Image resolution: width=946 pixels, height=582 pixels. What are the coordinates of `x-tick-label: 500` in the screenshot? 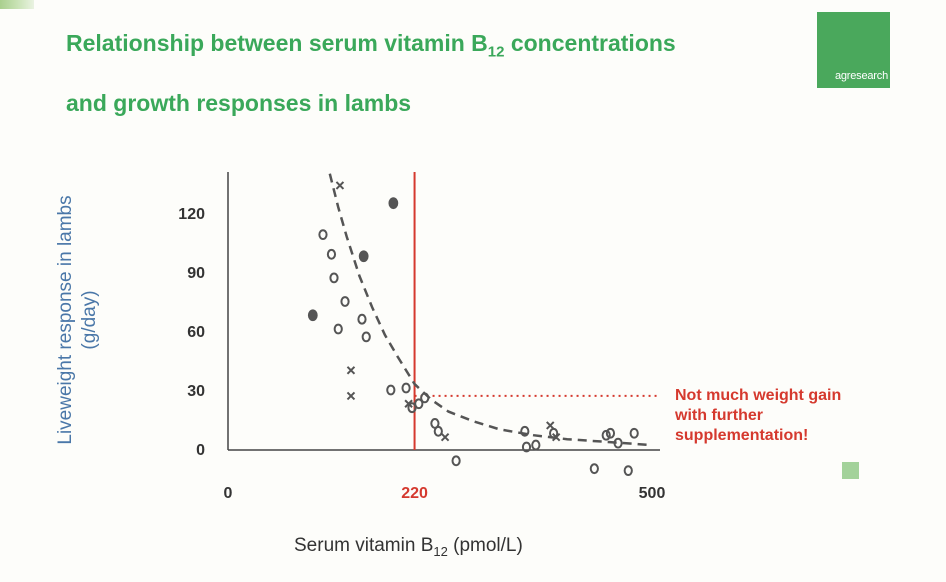 It's located at (652, 493).